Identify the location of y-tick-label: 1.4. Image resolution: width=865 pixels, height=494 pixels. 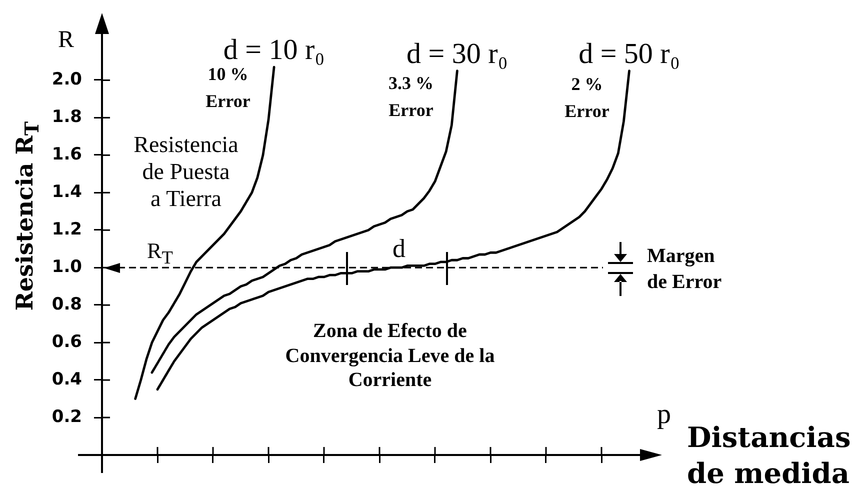
(67, 192).